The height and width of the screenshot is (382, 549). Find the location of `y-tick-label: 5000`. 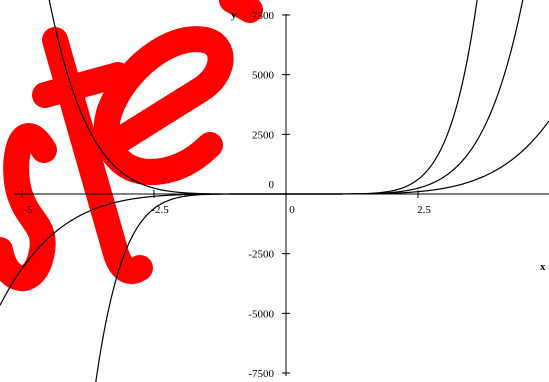

y-tick-label: 5000 is located at coordinates (263, 76).